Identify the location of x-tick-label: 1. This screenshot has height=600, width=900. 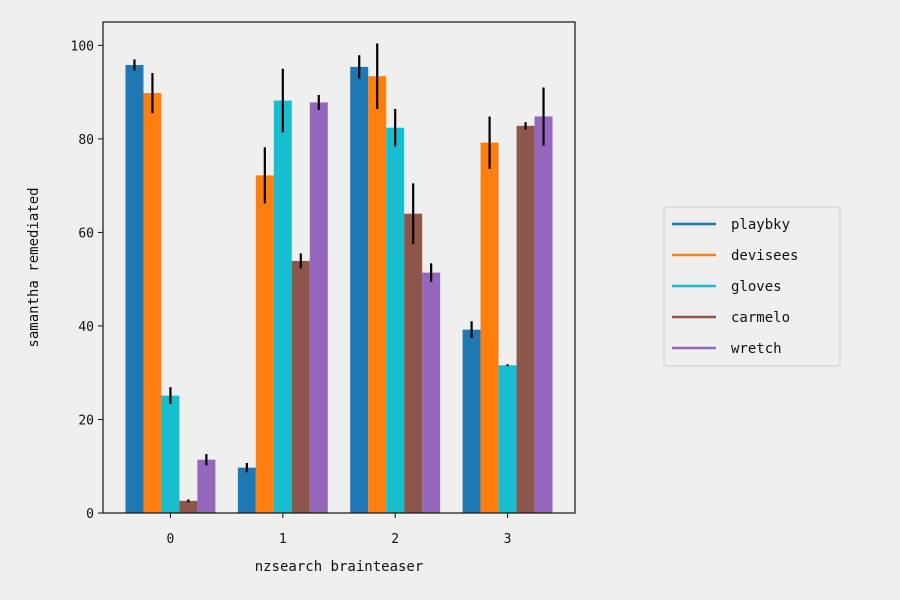
(283, 539).